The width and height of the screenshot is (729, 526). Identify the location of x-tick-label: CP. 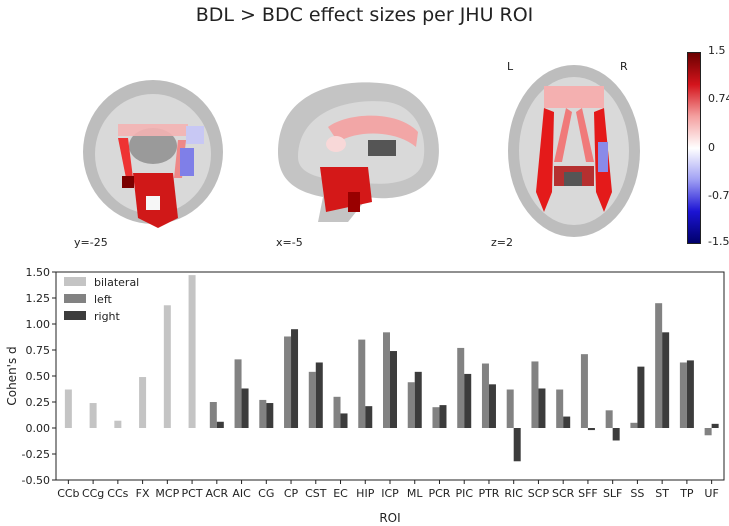
(291, 493).